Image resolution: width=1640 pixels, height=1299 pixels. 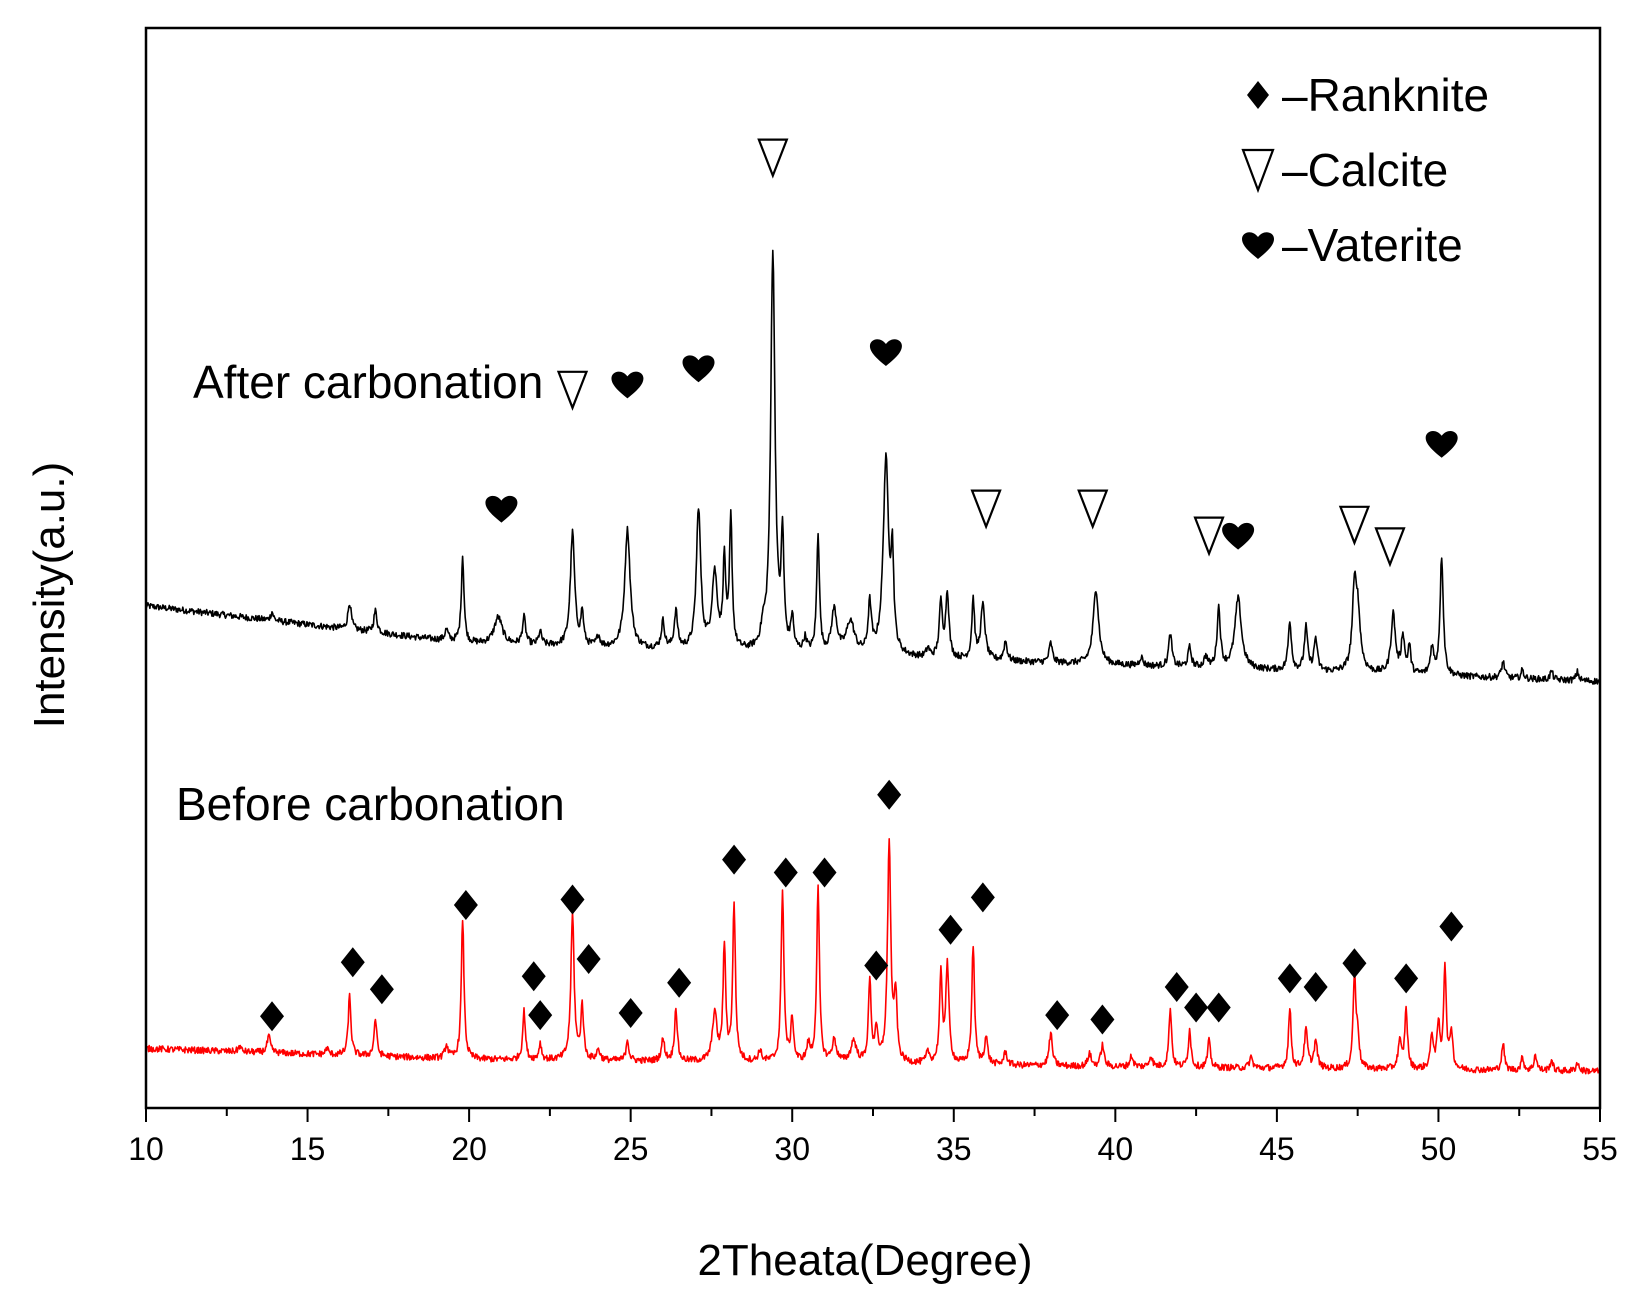 I want to click on series-label-after-carbonation: After carbonation, so click(x=368, y=382).